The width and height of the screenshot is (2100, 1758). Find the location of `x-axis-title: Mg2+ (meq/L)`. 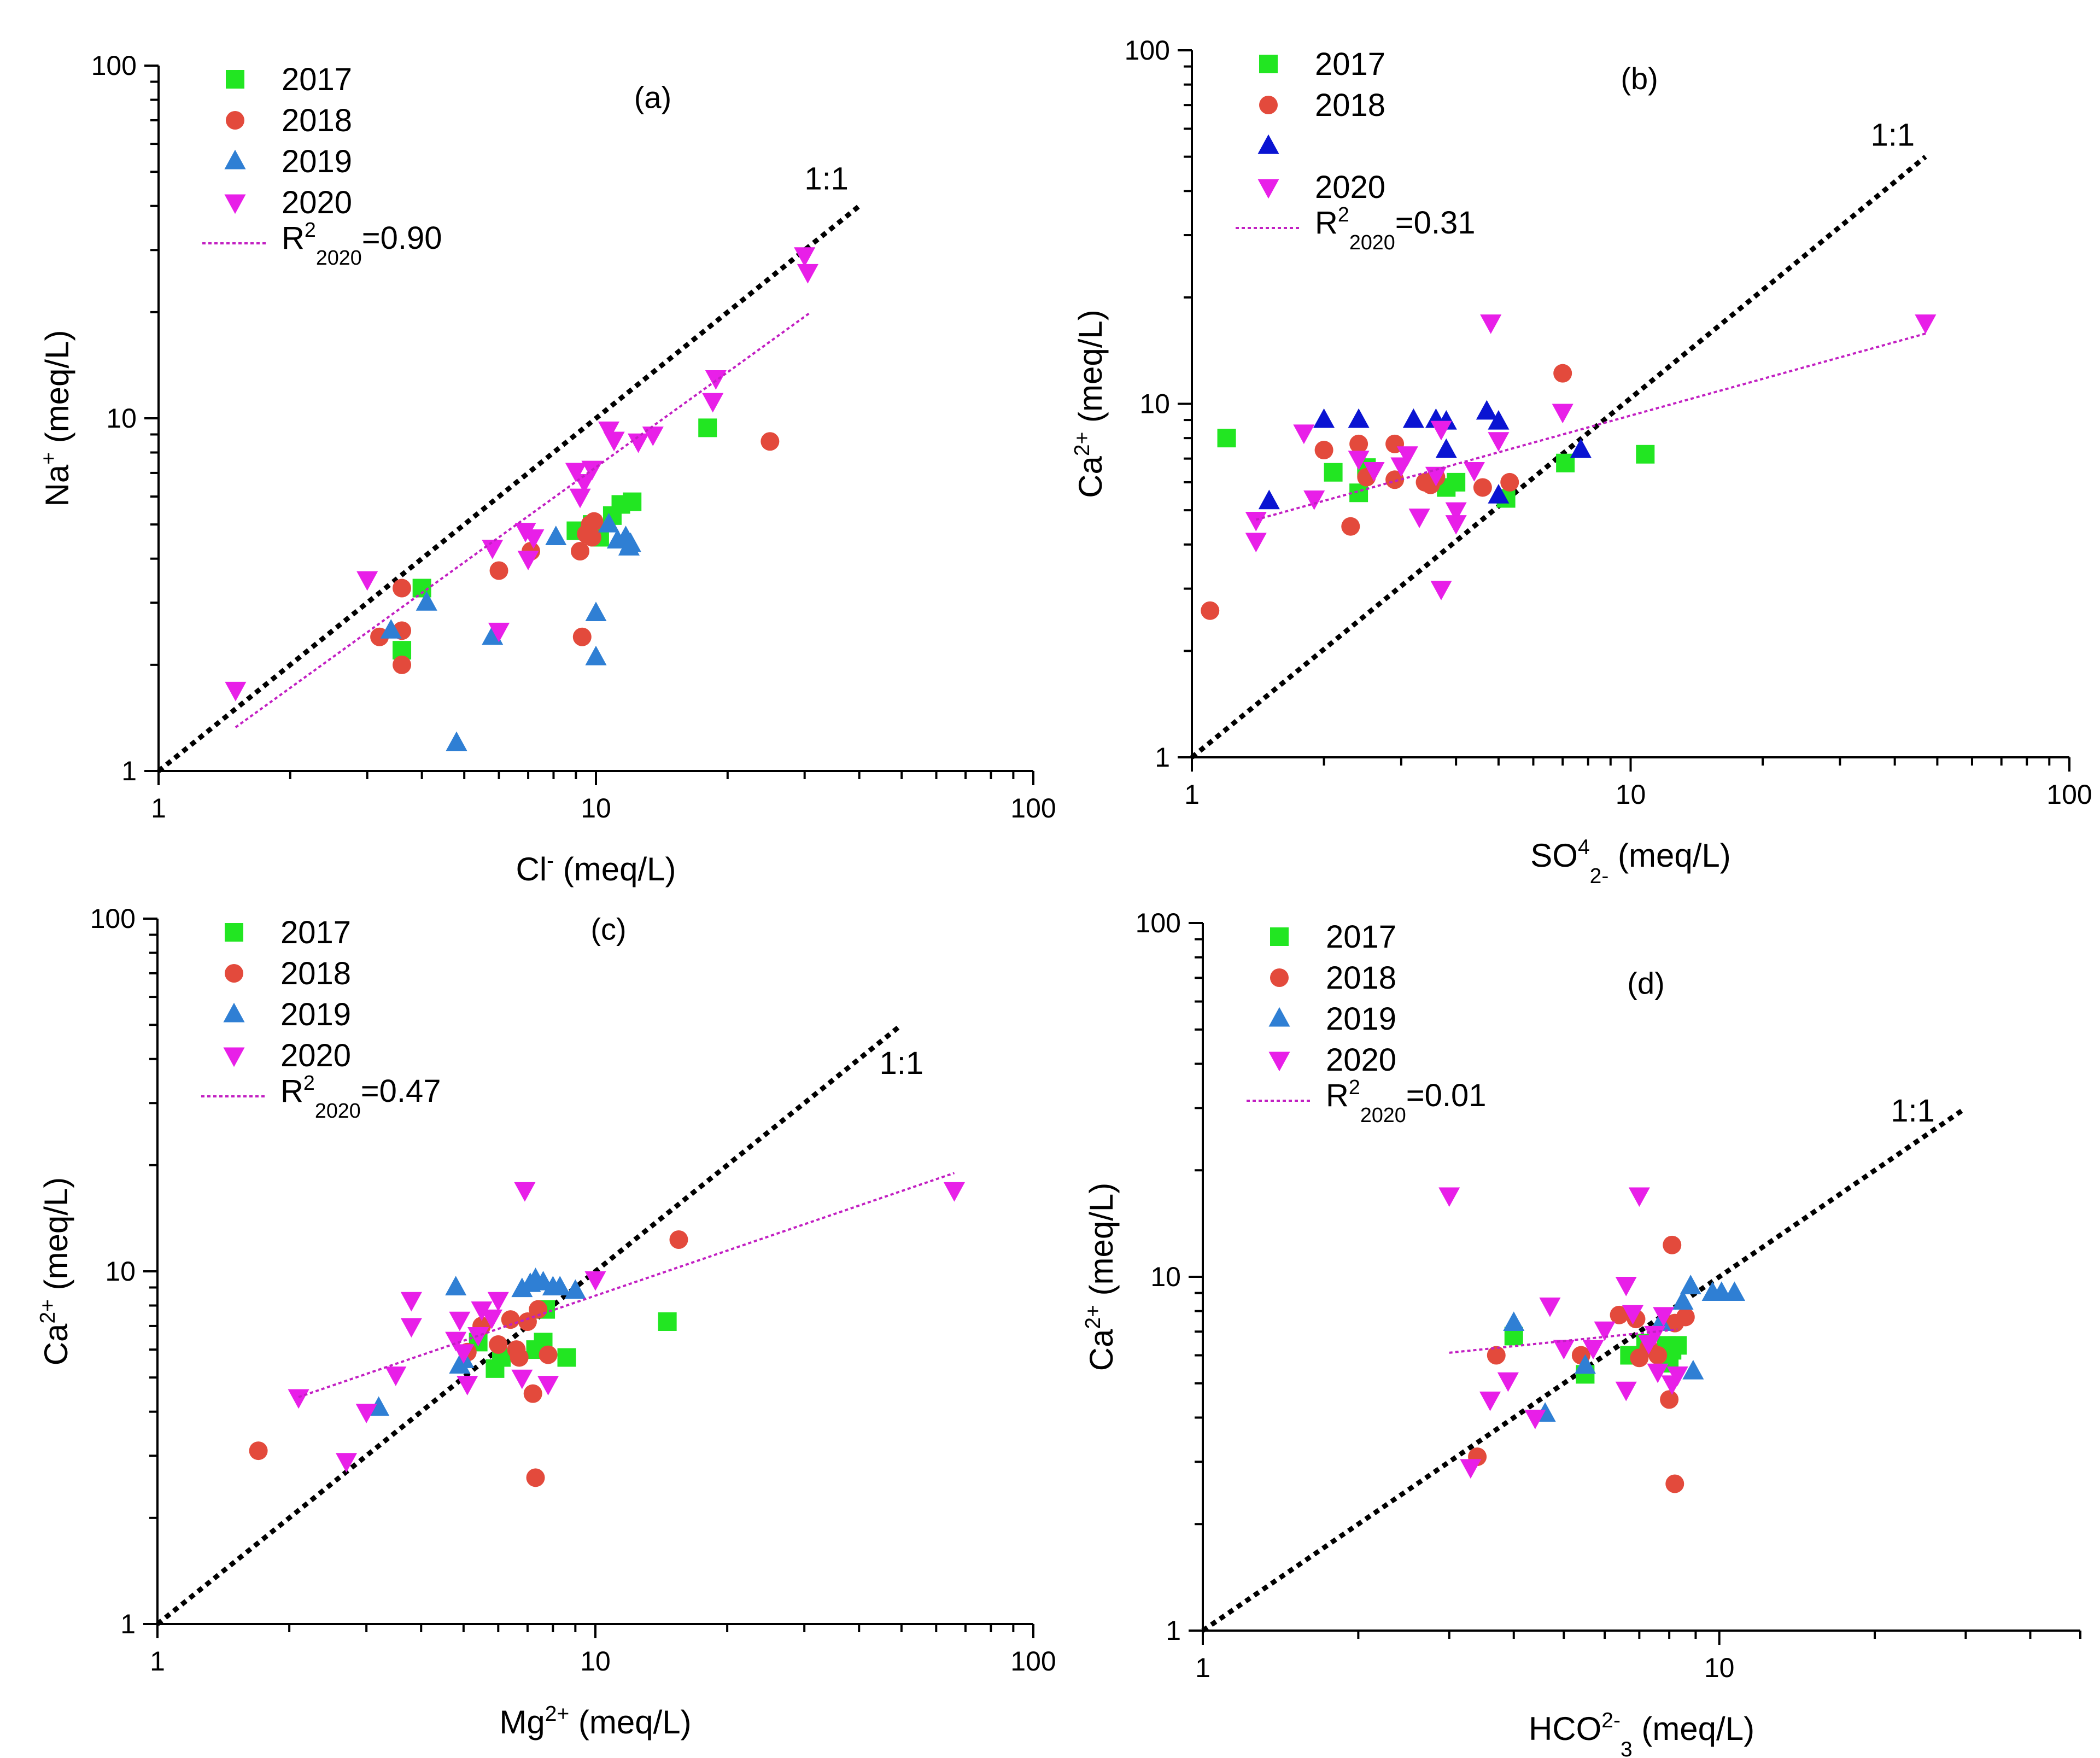

x-axis-title: Mg2+ (meq/L) is located at coordinates (595, 1721).